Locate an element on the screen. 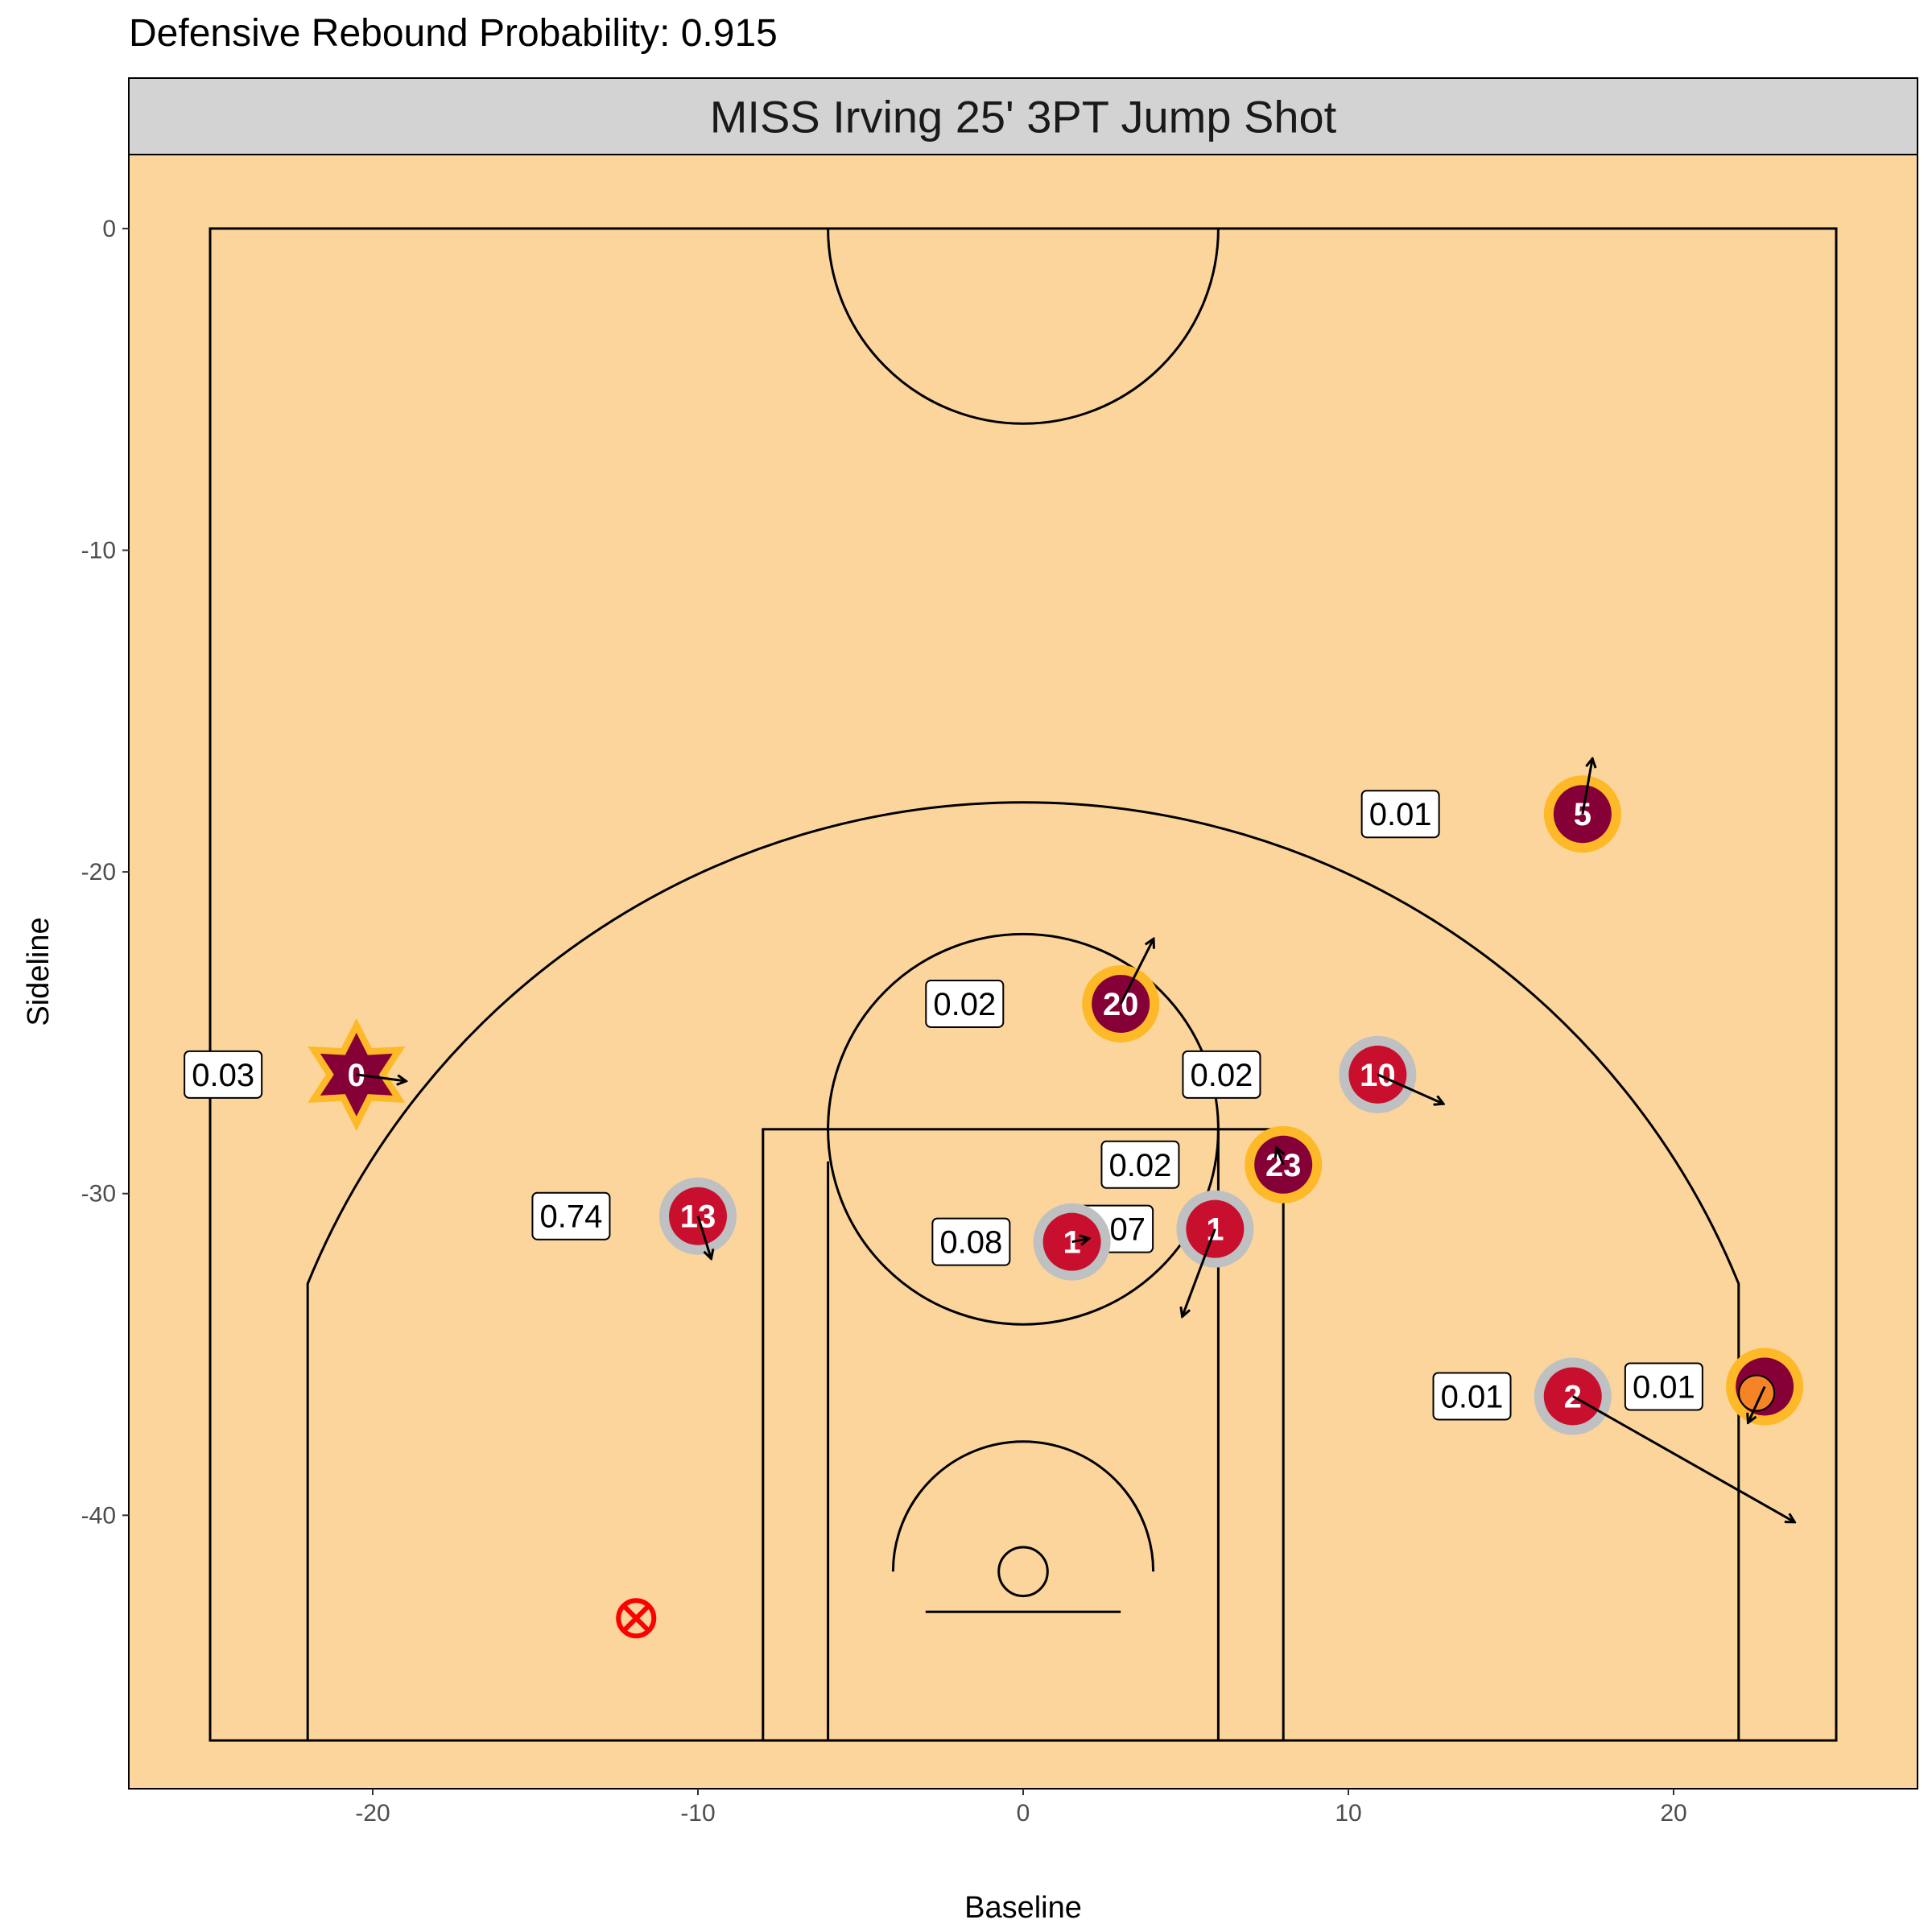 The image size is (1932, 1932). probability-label: 0.74 is located at coordinates (571, 1217).